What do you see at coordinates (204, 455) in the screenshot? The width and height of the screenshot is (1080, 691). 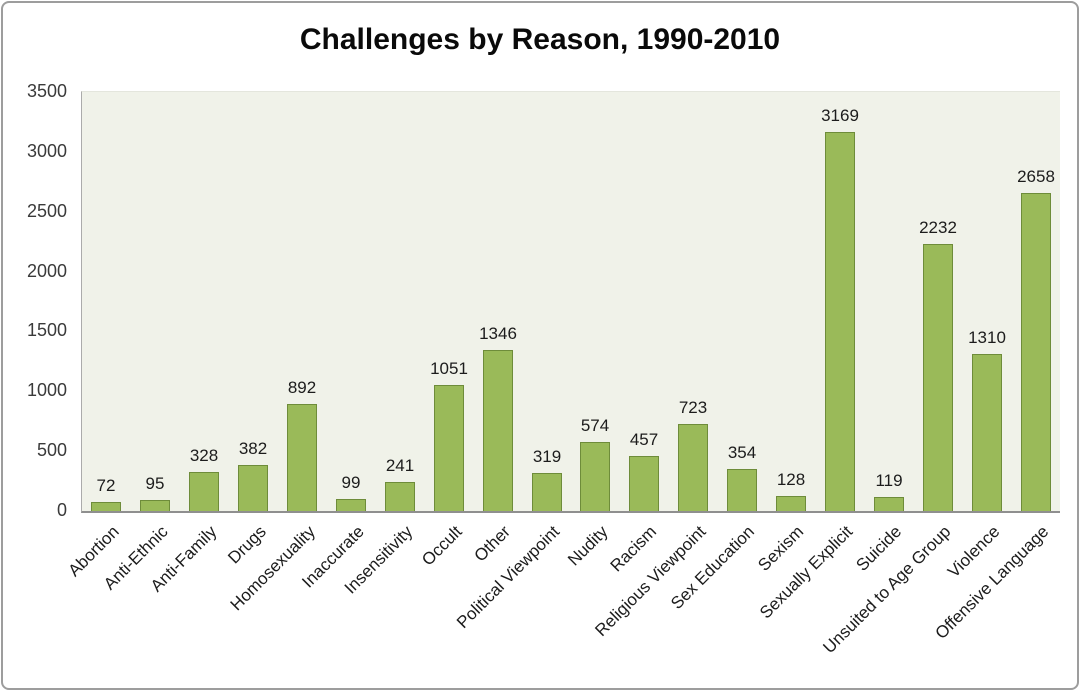 I see `bar-value-label: 328` at bounding box center [204, 455].